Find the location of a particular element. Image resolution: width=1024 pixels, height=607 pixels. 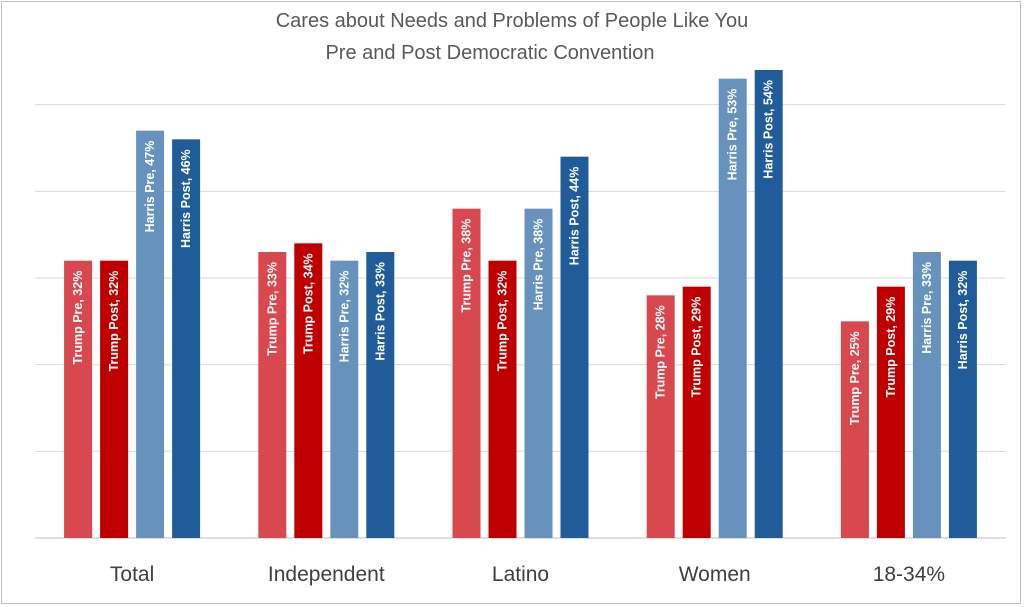

category-tick-label: Independent is located at coordinates (326, 574).